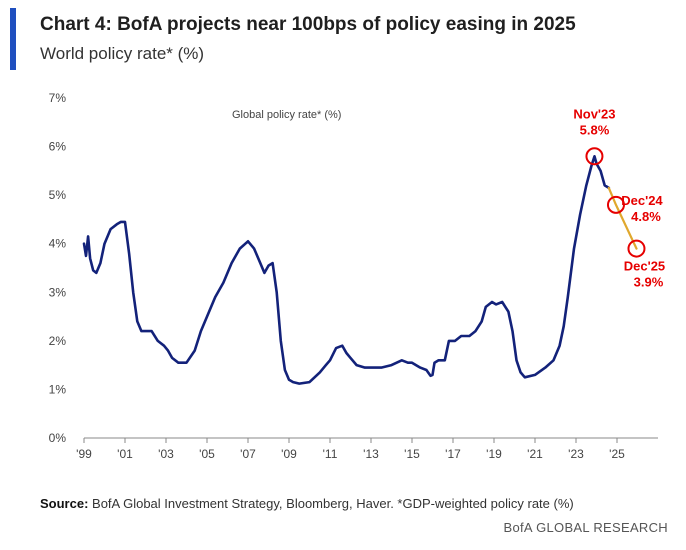 This screenshot has height=550, width=686. What do you see at coordinates (622, 218) in the screenshot?
I see `series-line-projection` at bounding box center [622, 218].